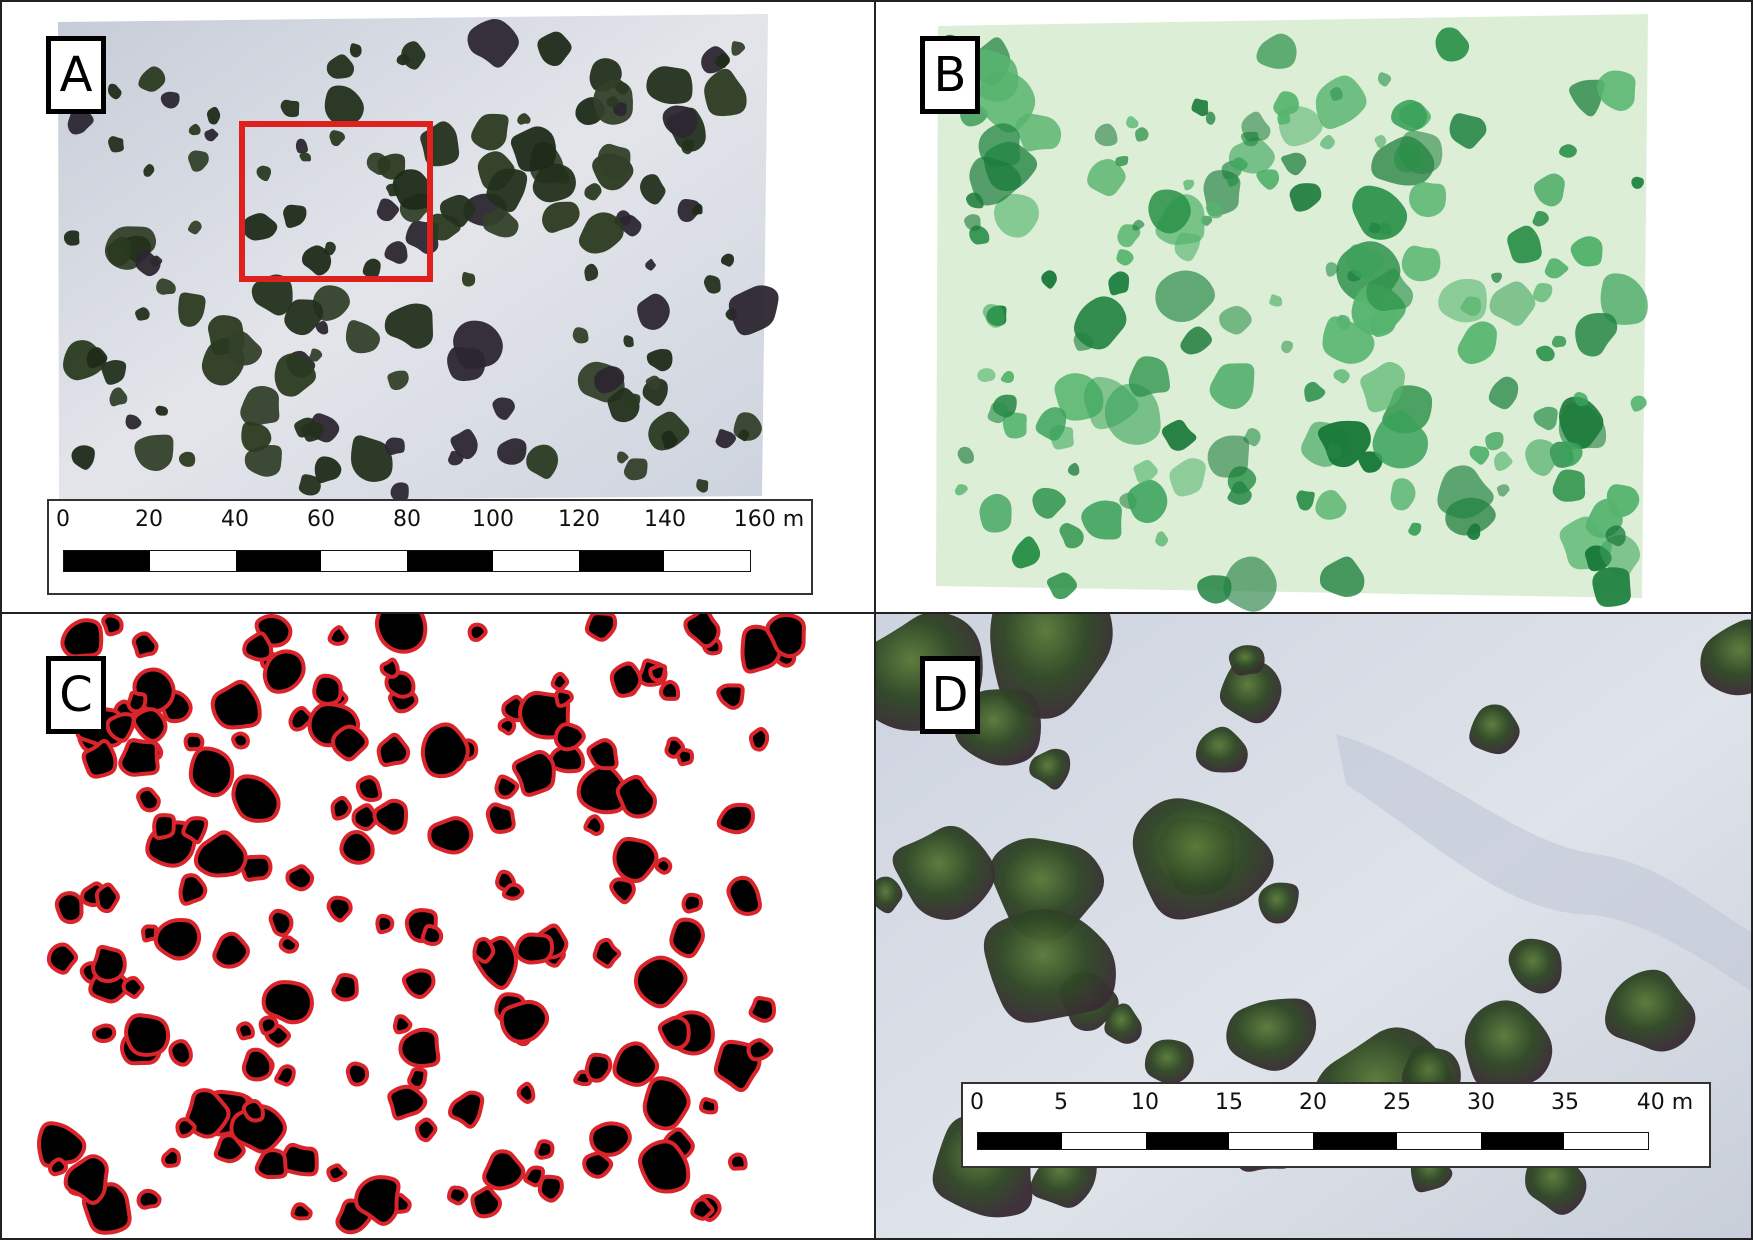 This screenshot has height=1240, width=1753. I want to click on scale-tick: 10, so click(1145, 1102).